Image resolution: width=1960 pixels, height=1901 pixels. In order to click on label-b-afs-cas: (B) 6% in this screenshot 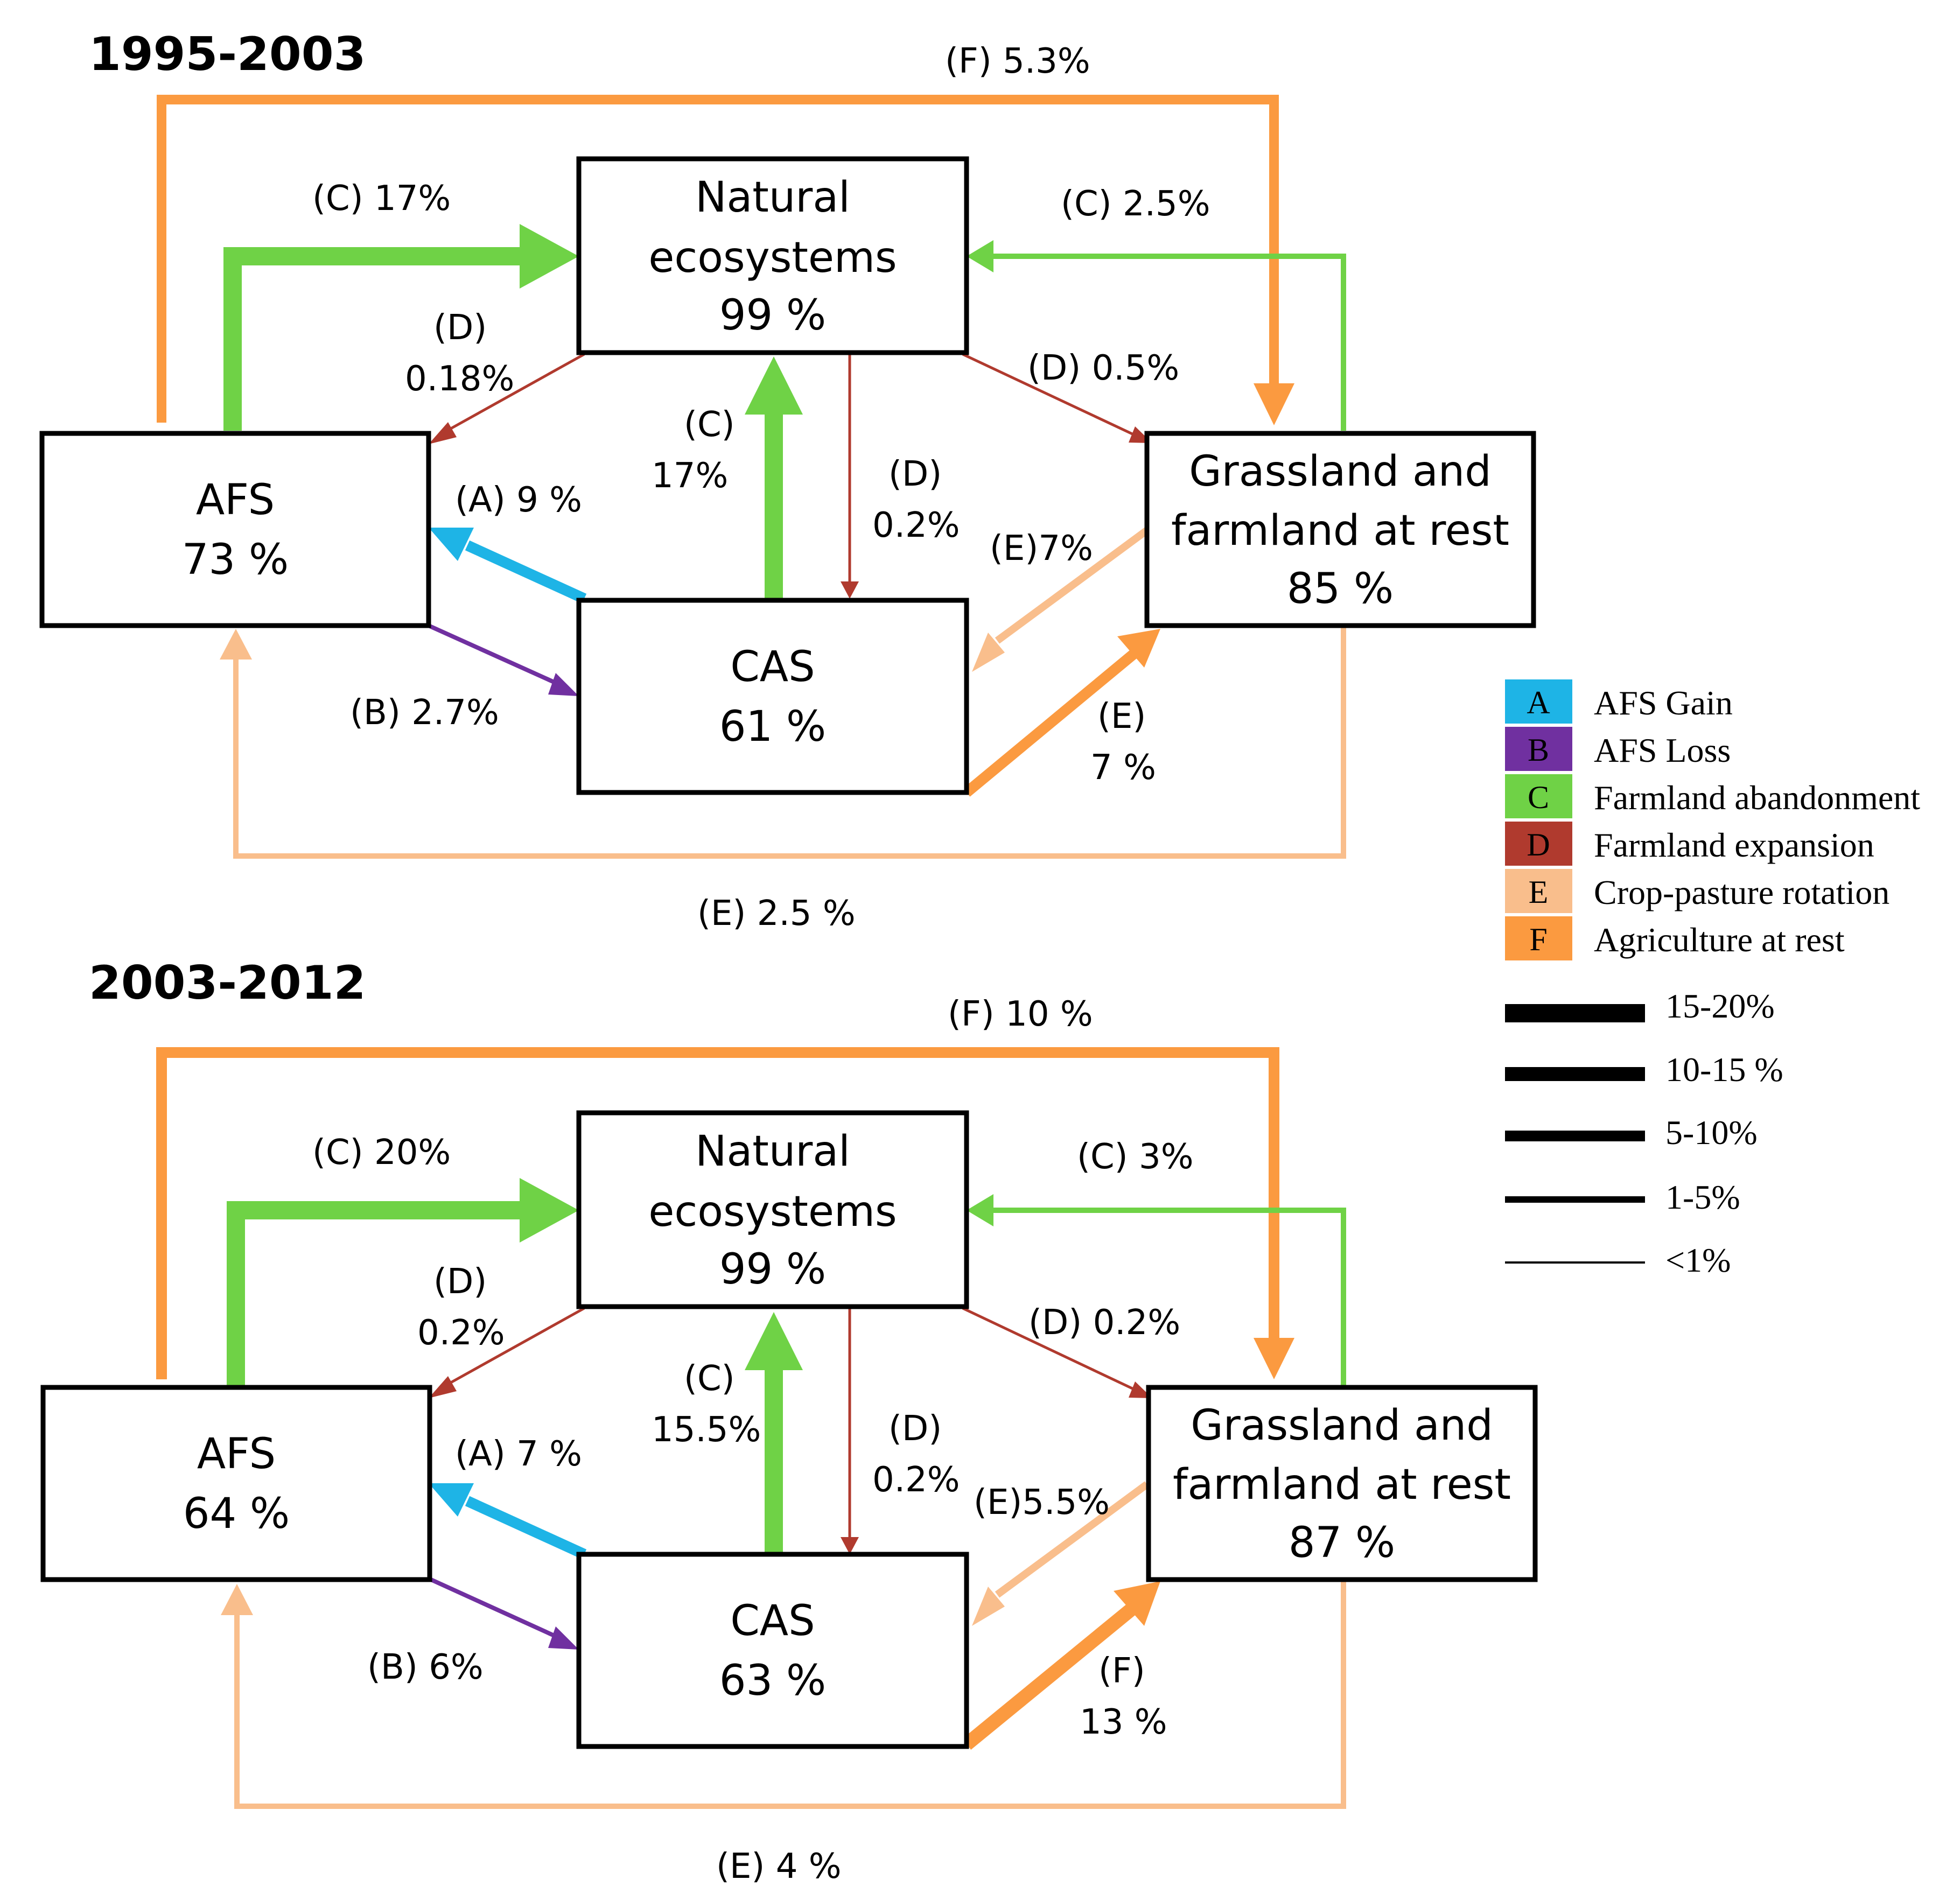, I will do `click(425, 1667)`.